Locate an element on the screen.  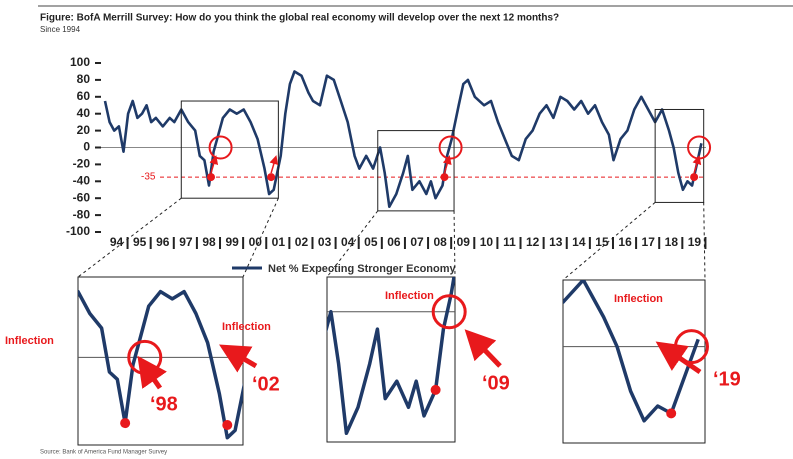
inflection-circle is located at coordinates (220, 147).